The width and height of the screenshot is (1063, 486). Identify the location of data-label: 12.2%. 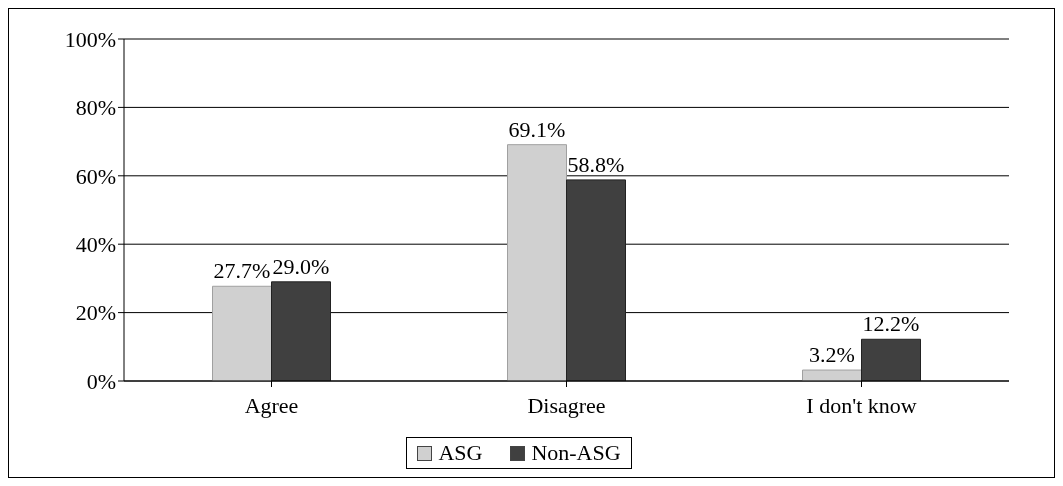
(891, 324).